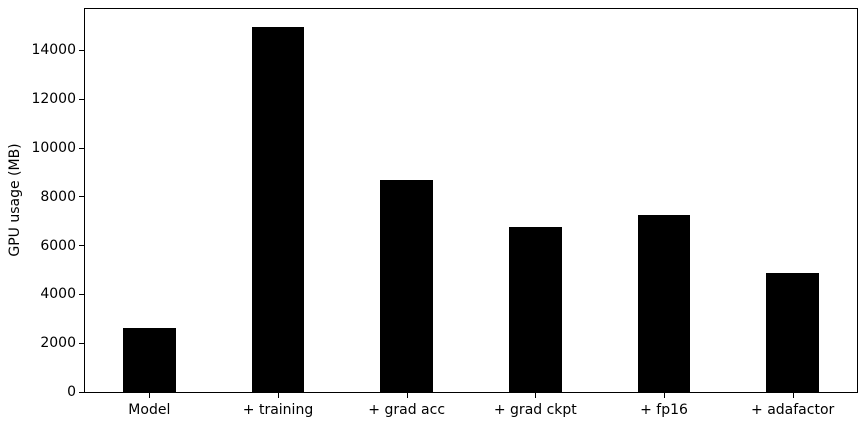 The width and height of the screenshot is (868, 428). I want to click on y-tick-label: 10000, so click(53, 148).